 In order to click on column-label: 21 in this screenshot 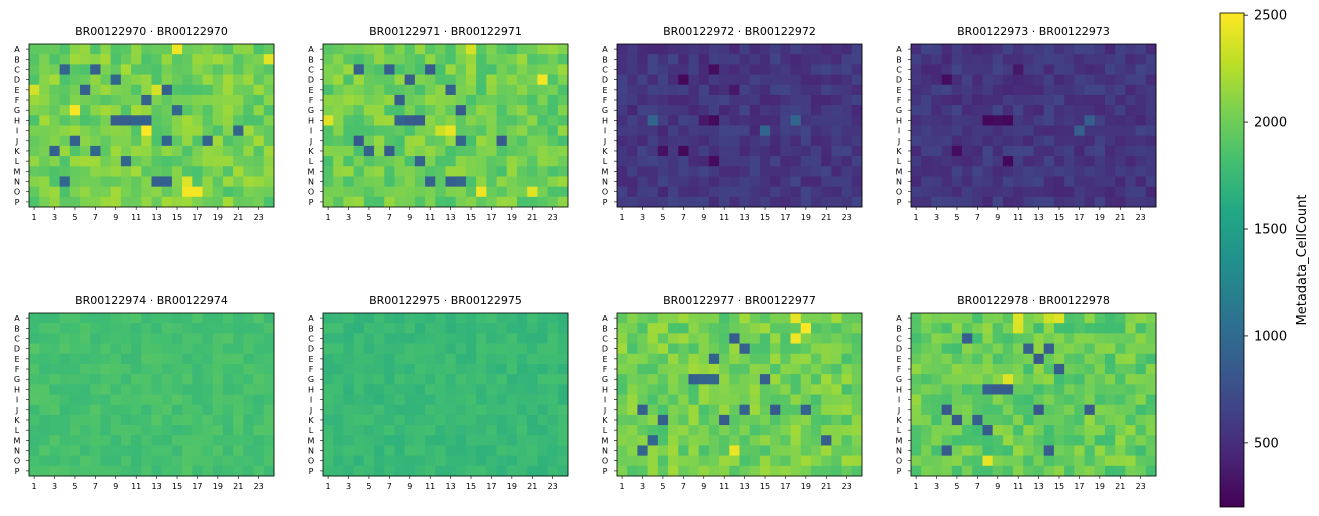, I will do `click(238, 486)`.